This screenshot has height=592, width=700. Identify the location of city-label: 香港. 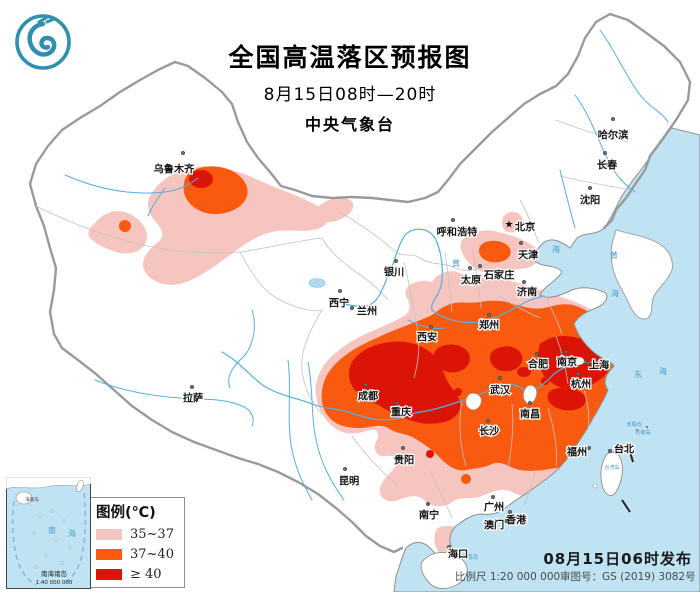
(516, 520).